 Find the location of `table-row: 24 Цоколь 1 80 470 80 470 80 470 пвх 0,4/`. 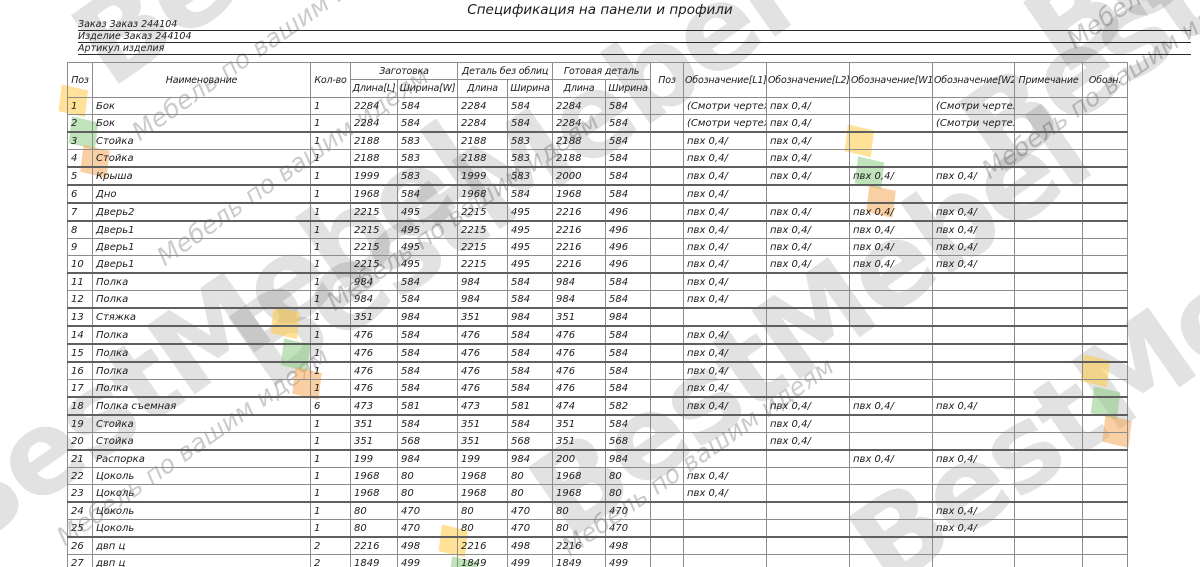

table-row: 24 Цоколь 1 80 470 80 470 80 470 пвх 0,4/ is located at coordinates (598, 510).